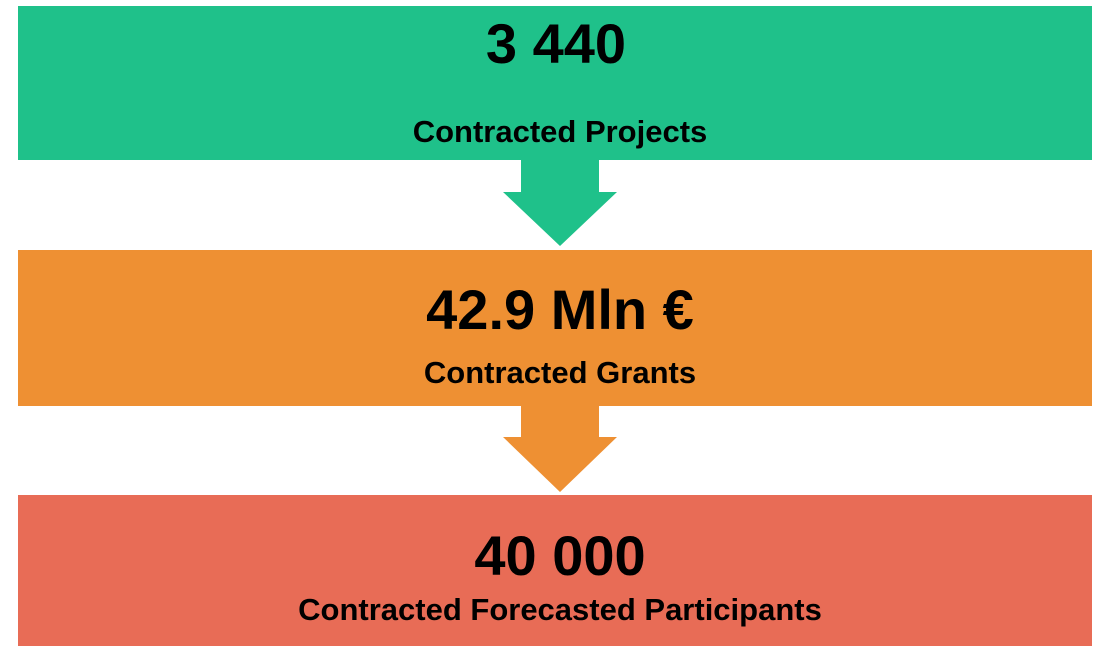  I want to click on box-label: Contracted Grants, so click(560, 372).